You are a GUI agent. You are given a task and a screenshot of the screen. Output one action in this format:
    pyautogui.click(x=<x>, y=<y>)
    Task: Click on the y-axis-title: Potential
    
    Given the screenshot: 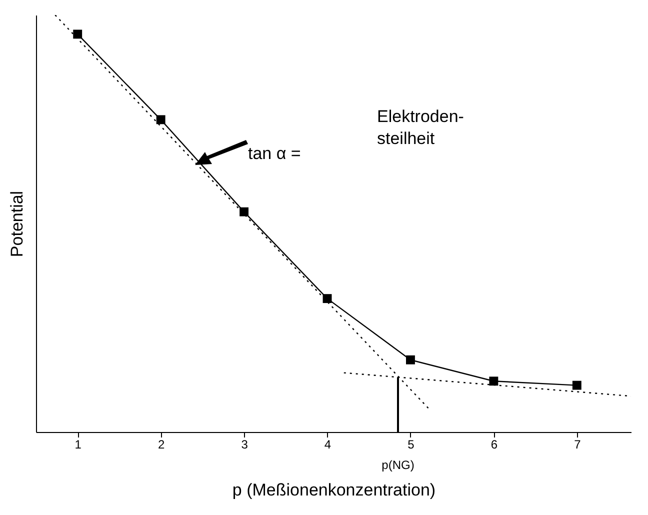 What is the action you would take?
    pyautogui.click(x=17, y=224)
    